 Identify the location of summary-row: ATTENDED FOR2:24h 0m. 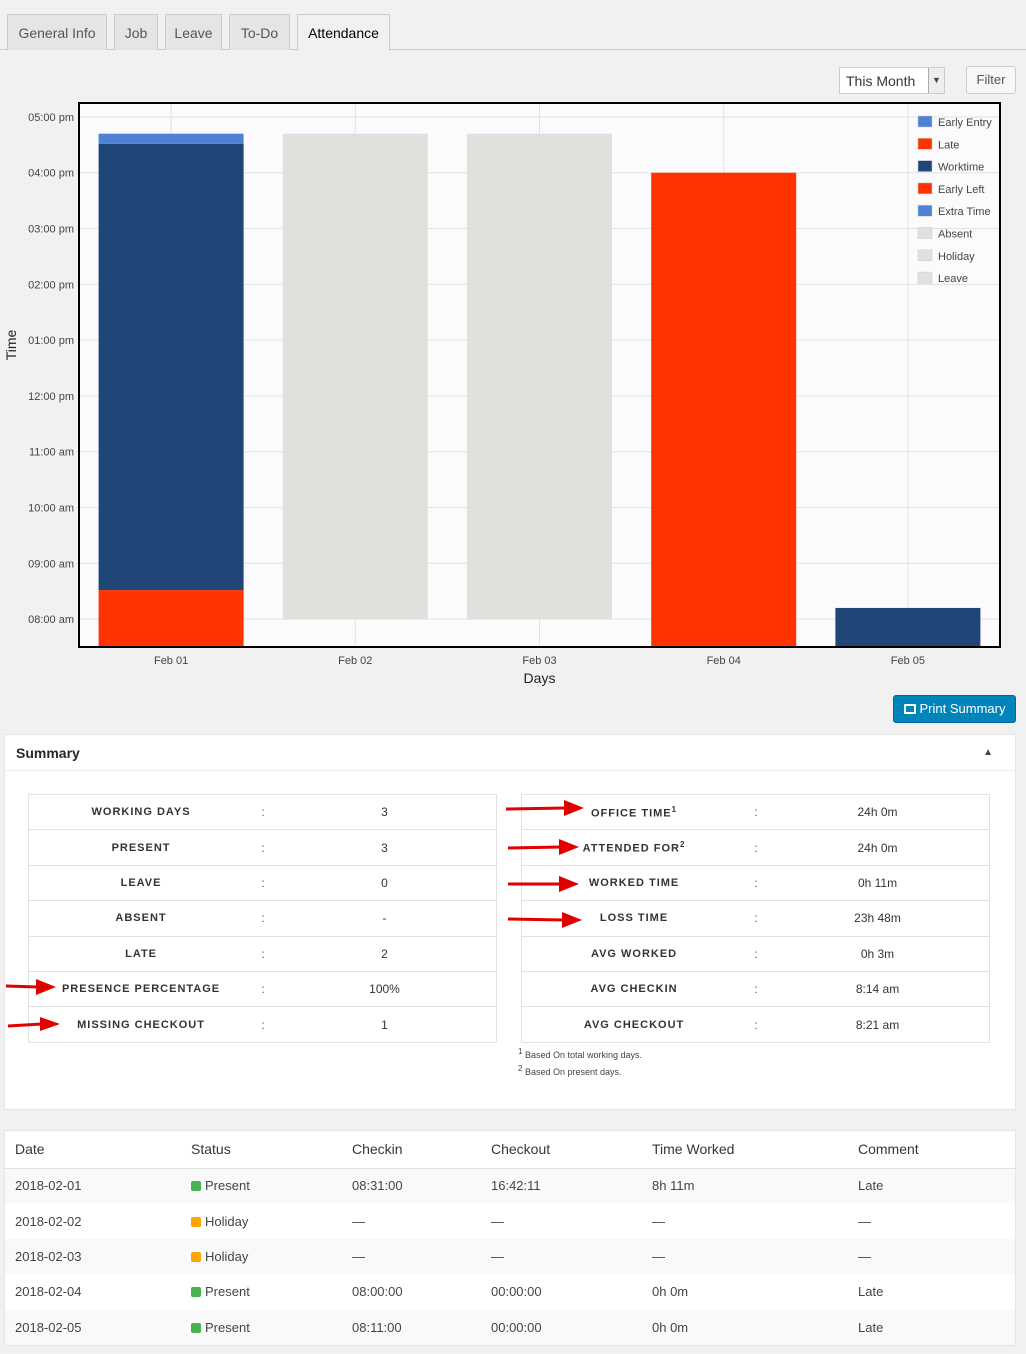
(756, 847).